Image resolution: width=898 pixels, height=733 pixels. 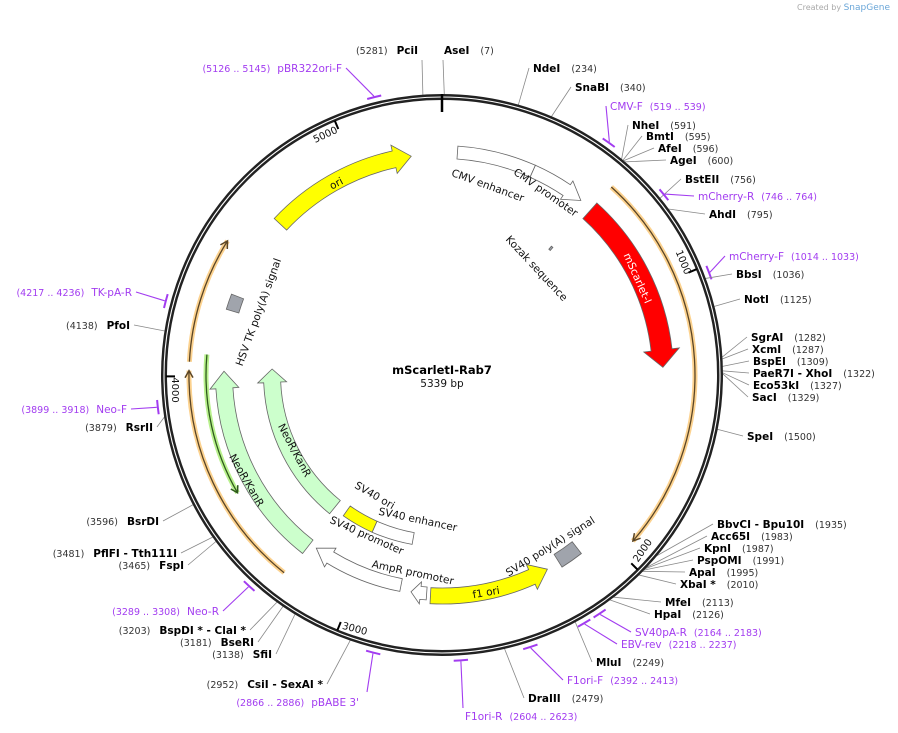 I want to click on enzyme-site-fspi: (3465) FspI, so click(x=151, y=566).